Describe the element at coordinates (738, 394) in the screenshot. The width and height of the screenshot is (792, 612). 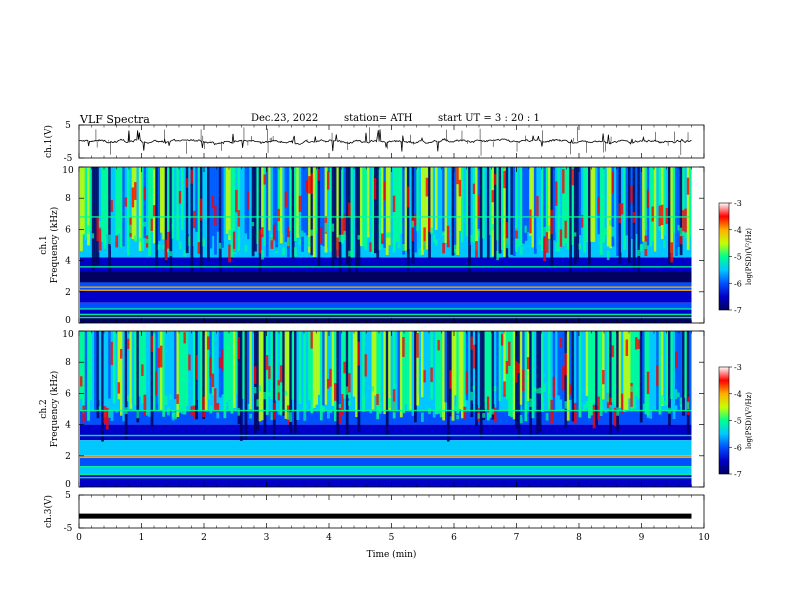
I see `ch2_spectrogram-colorbar-tick-label: -4` at that location.